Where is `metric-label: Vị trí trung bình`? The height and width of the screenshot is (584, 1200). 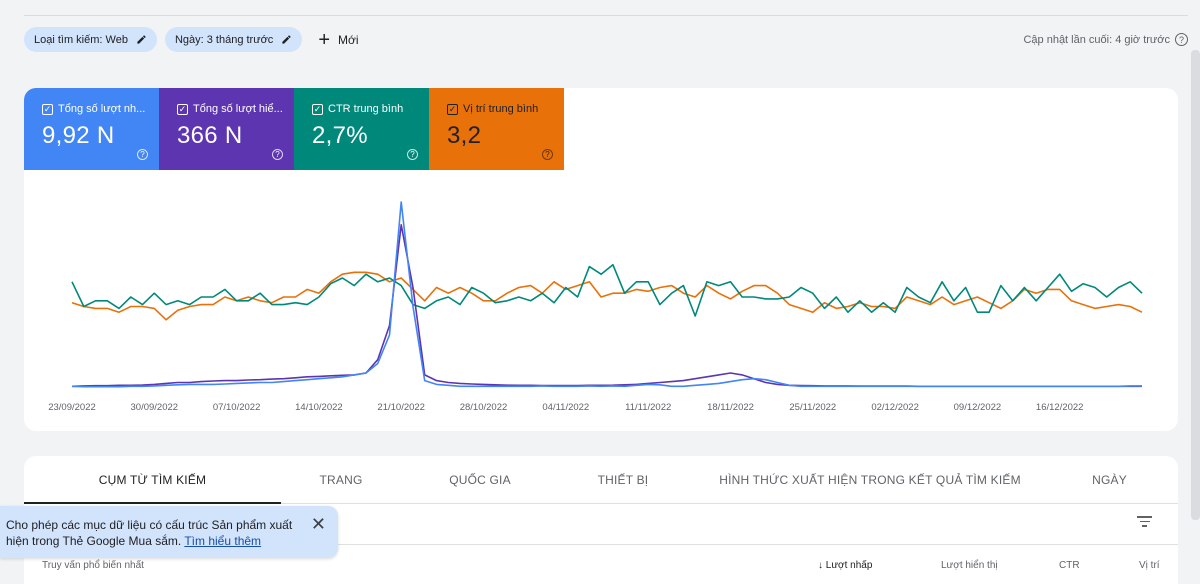 metric-label: Vị trí trung bình is located at coordinates (501, 109).